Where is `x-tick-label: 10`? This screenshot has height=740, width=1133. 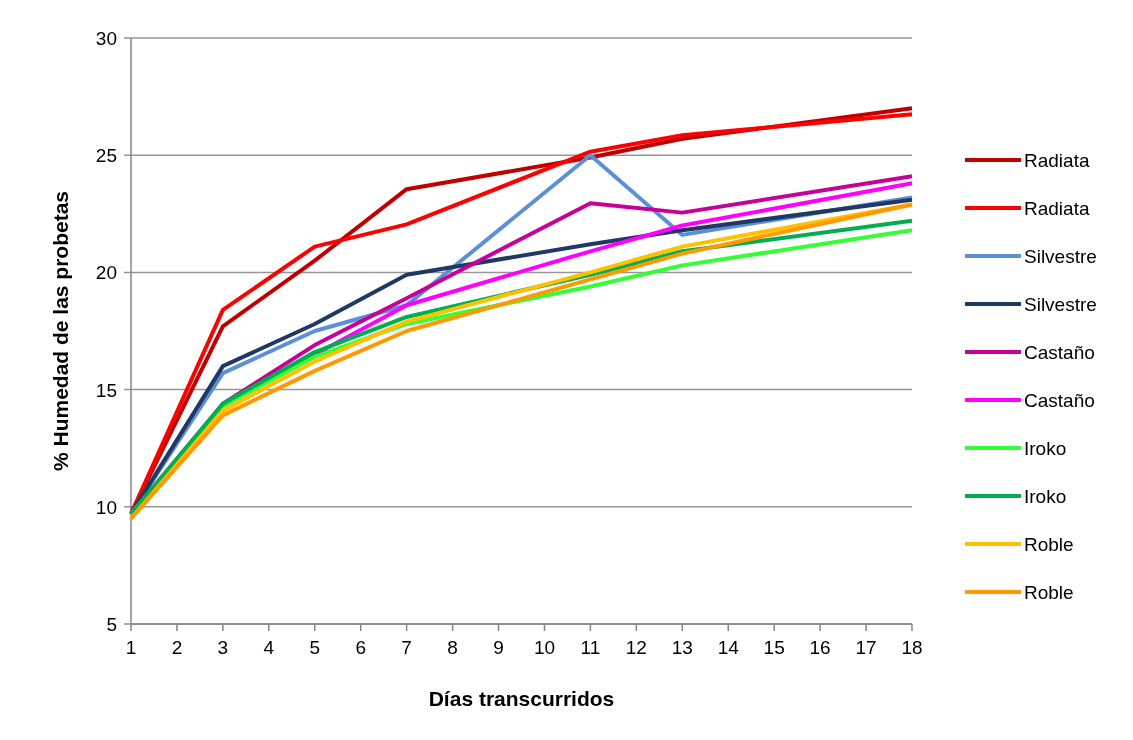 x-tick-label: 10 is located at coordinates (544, 647).